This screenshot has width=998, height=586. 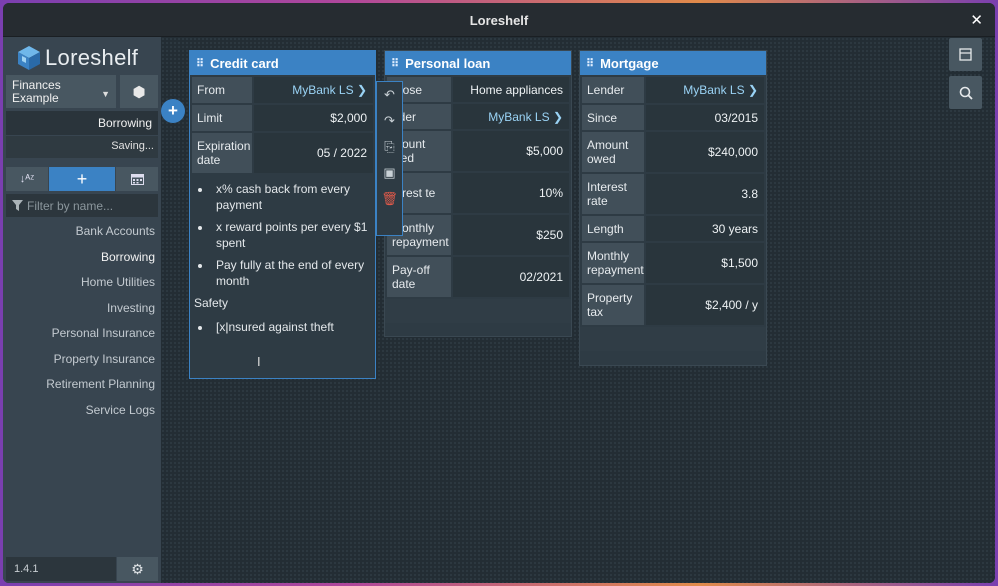 What do you see at coordinates (100, 384) in the screenshot?
I see `sidebar-item-retirement-planning: Retirement Planning` at bounding box center [100, 384].